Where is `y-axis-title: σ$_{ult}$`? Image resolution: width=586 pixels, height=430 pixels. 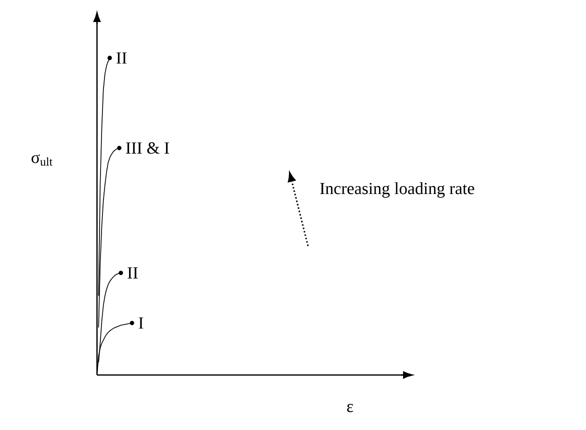
y-axis-title: σ$_{ult}$ is located at coordinates (42, 160).